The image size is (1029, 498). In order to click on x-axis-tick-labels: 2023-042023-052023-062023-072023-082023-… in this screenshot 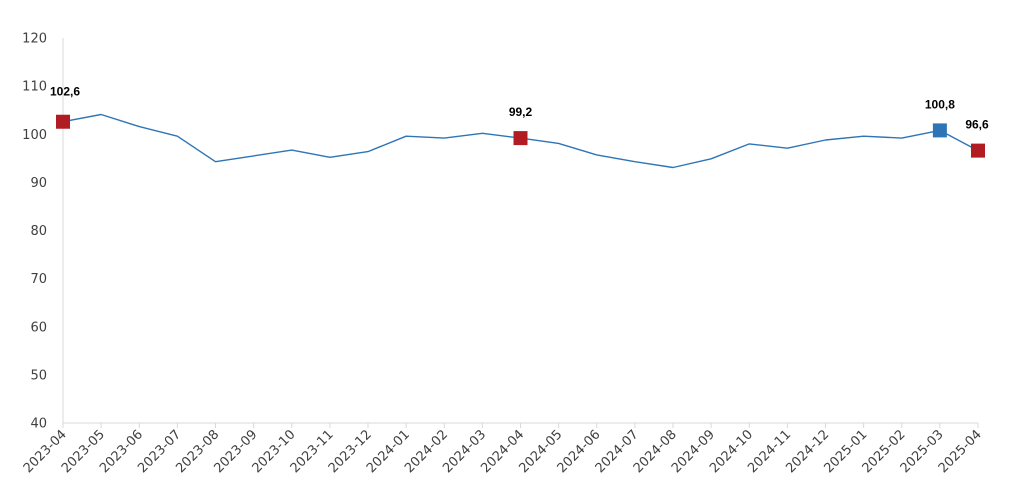, I will do `click(503, 451)`.